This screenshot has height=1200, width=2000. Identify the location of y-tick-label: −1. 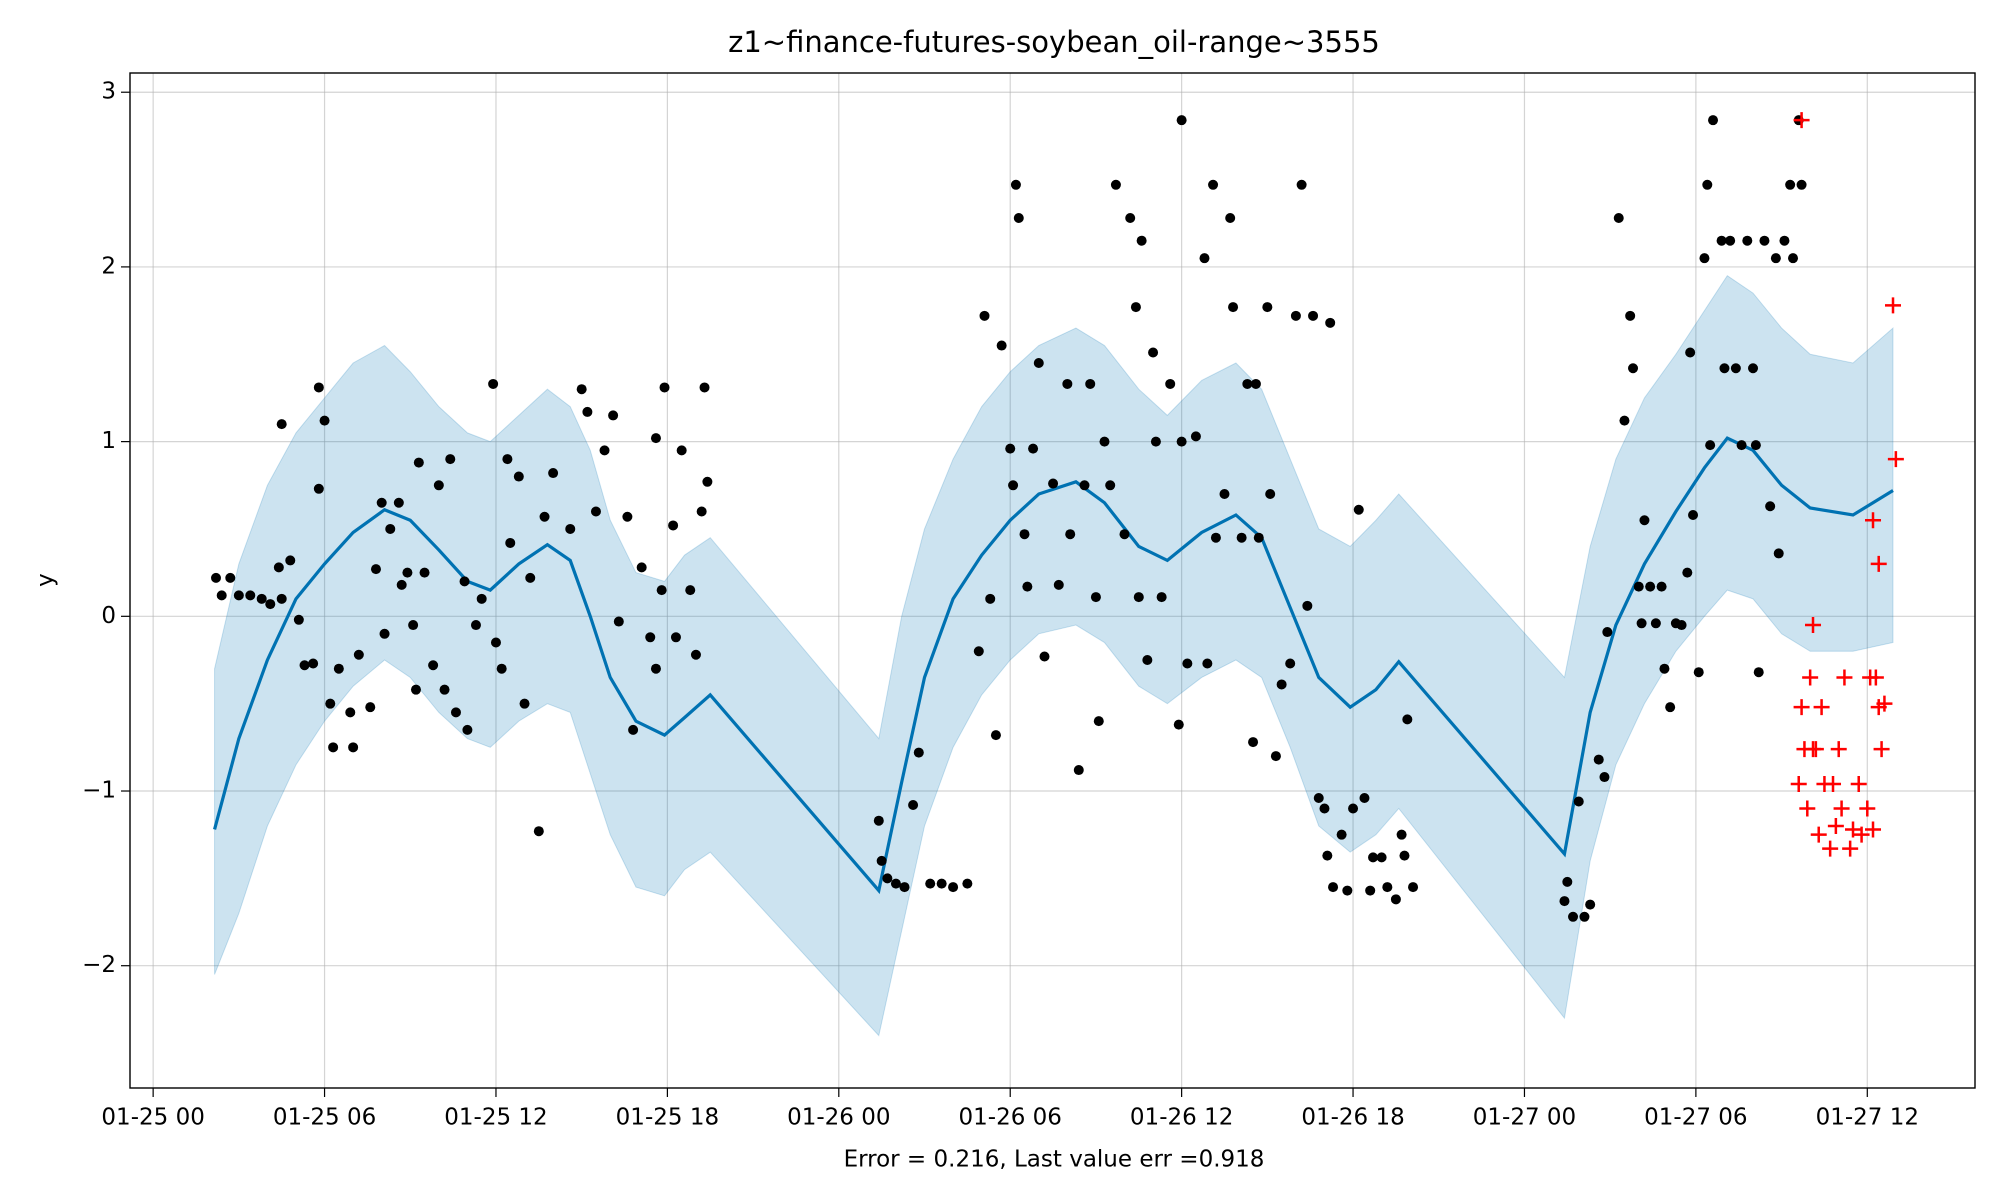
(99, 791).